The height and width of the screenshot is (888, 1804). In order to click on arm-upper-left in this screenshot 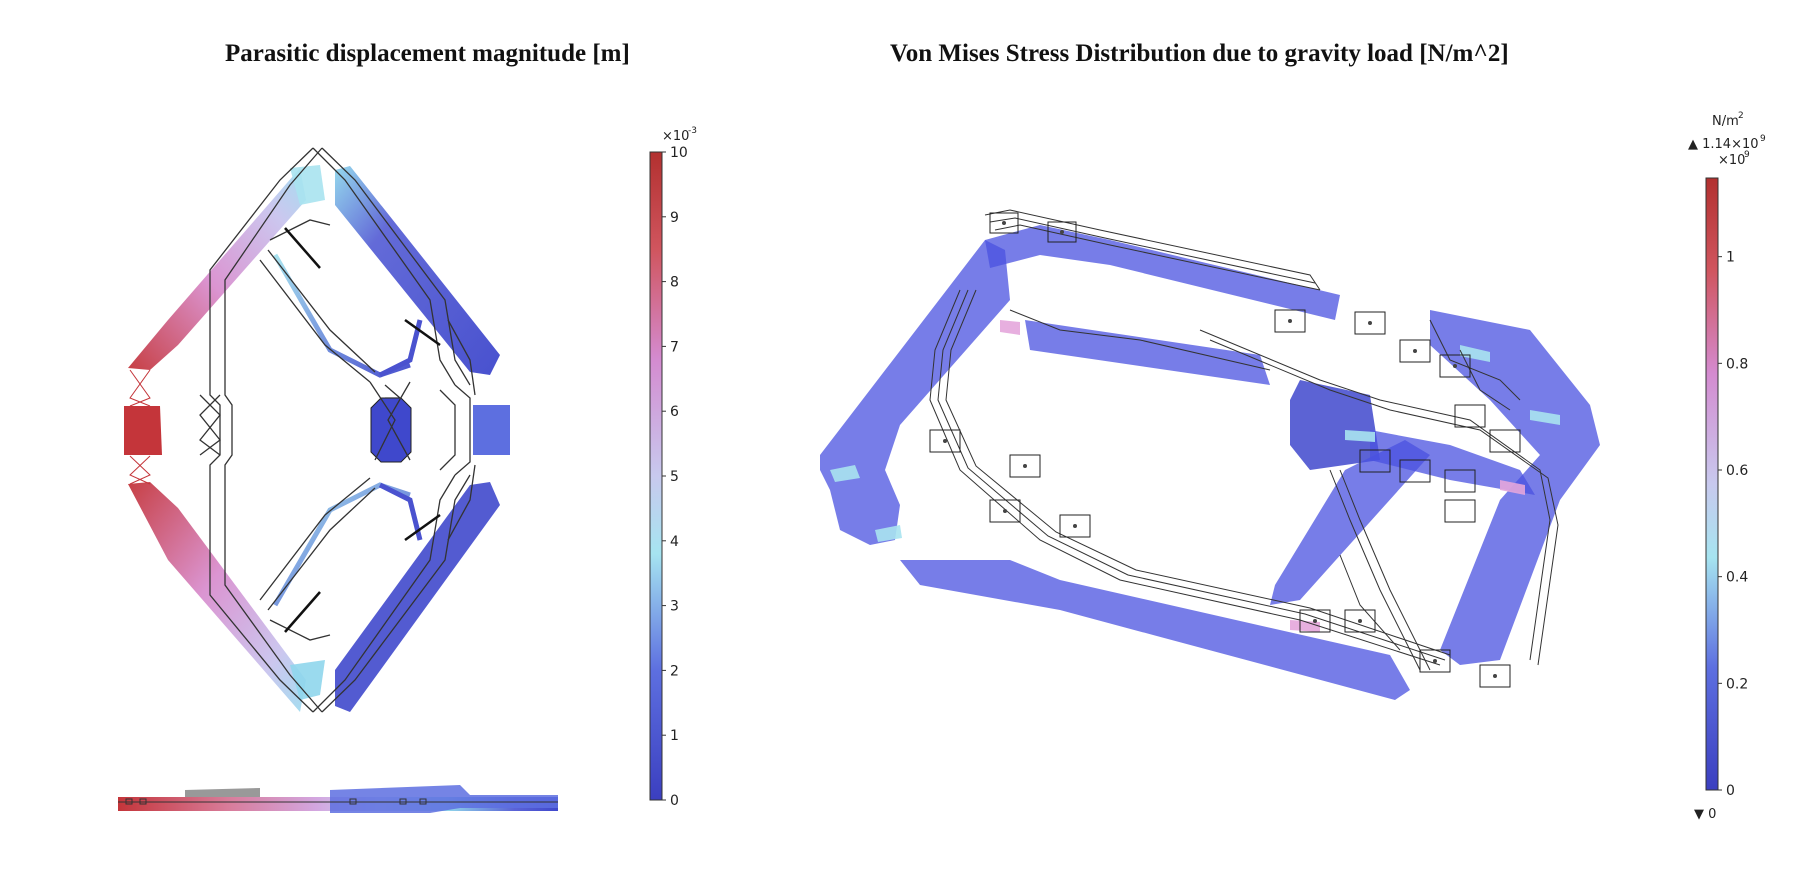, I will do `click(217, 269)`.